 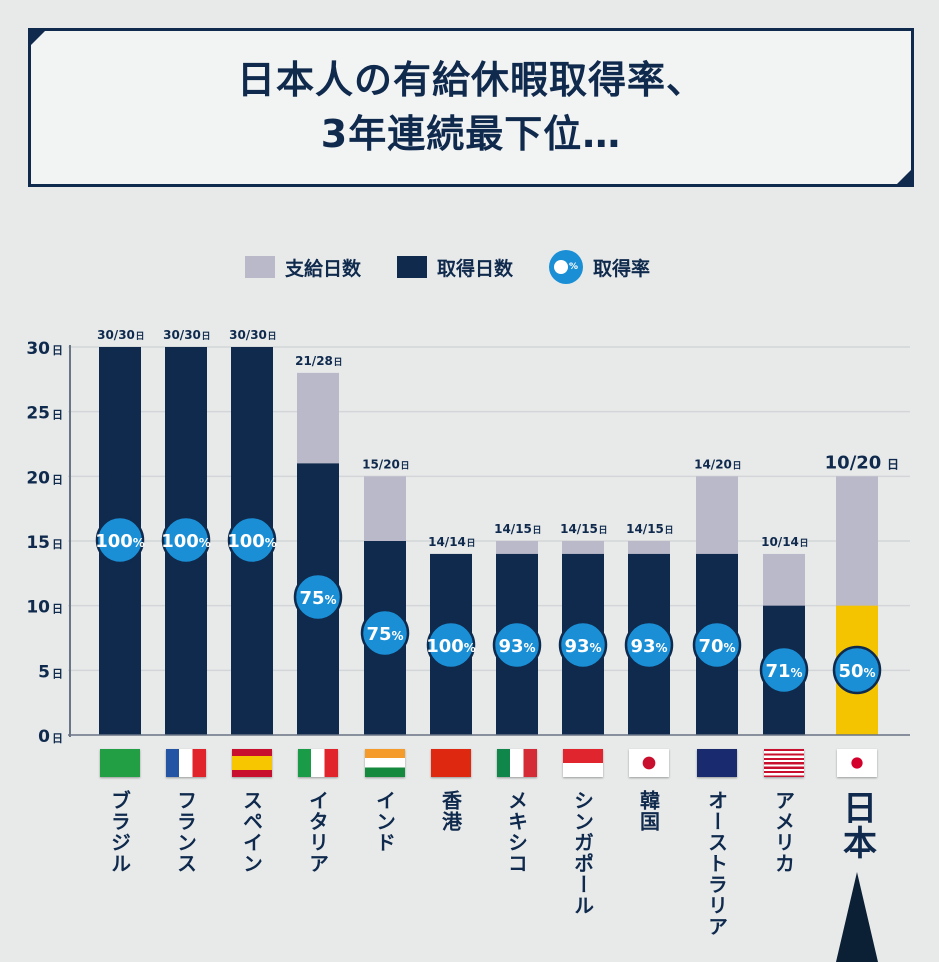 I want to click on legend-label-granted: 支給日数, so click(x=323, y=268).